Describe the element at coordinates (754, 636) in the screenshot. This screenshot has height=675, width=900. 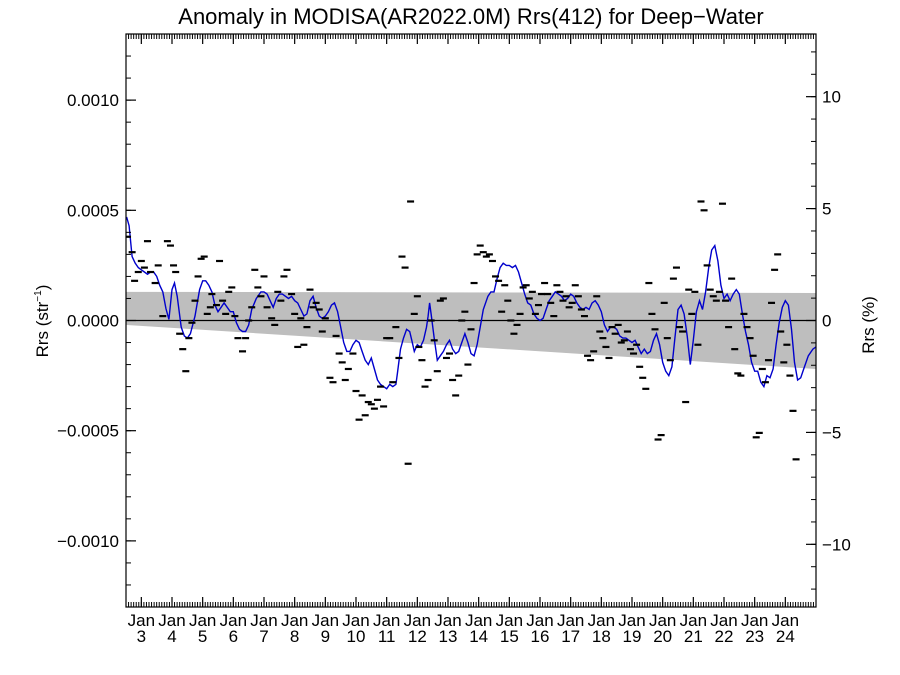
I see `x-tick-year-label: 23` at that location.